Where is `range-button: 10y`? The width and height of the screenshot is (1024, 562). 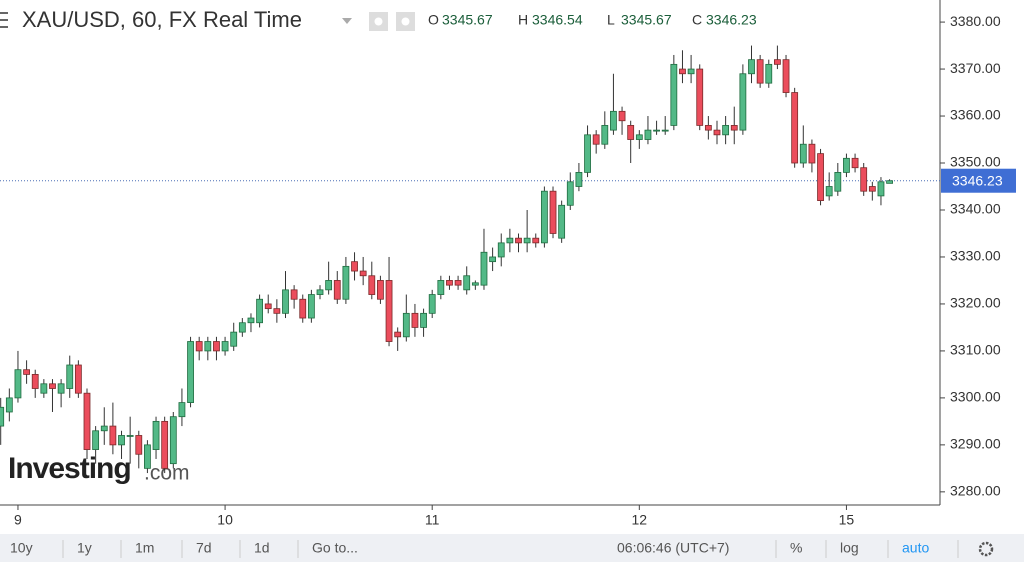
range-button: 10y is located at coordinates (21, 548).